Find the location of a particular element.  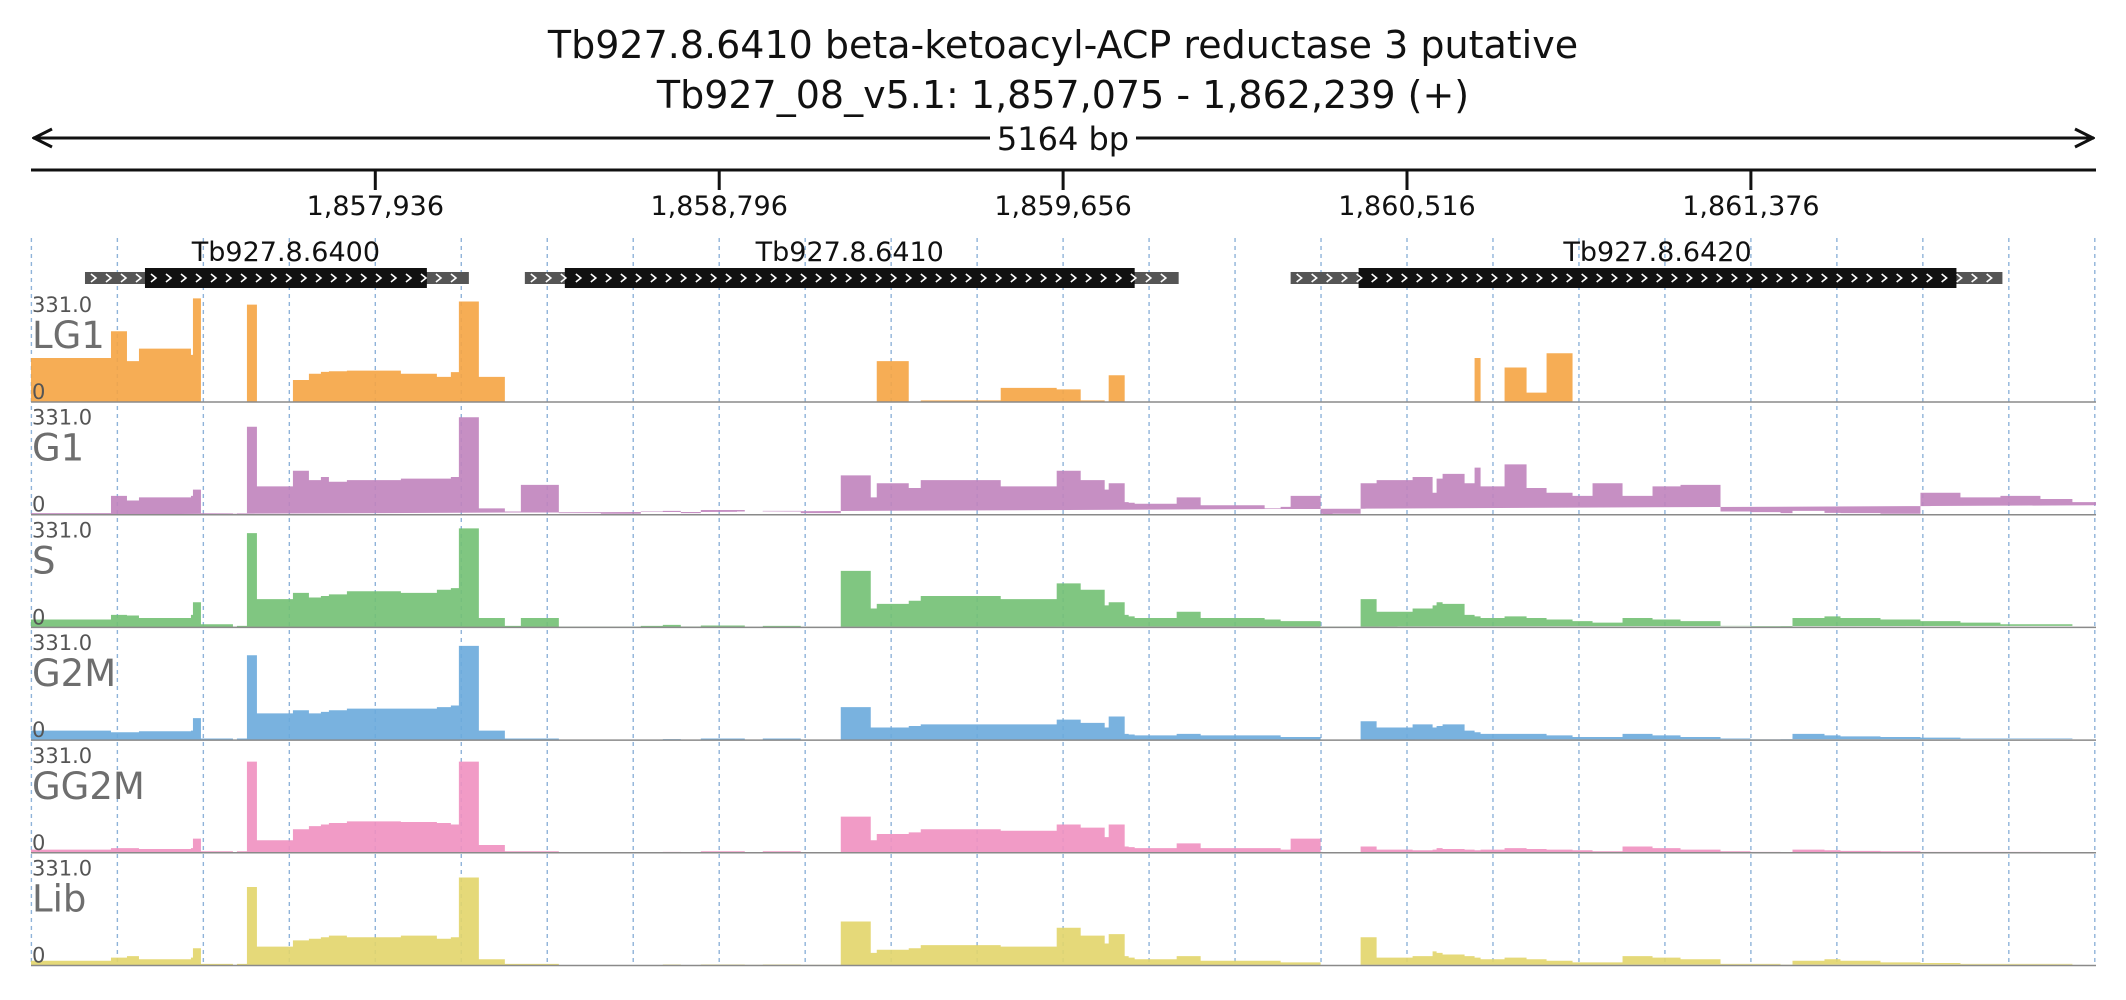

track-label: G2M is located at coordinates (74, 673).